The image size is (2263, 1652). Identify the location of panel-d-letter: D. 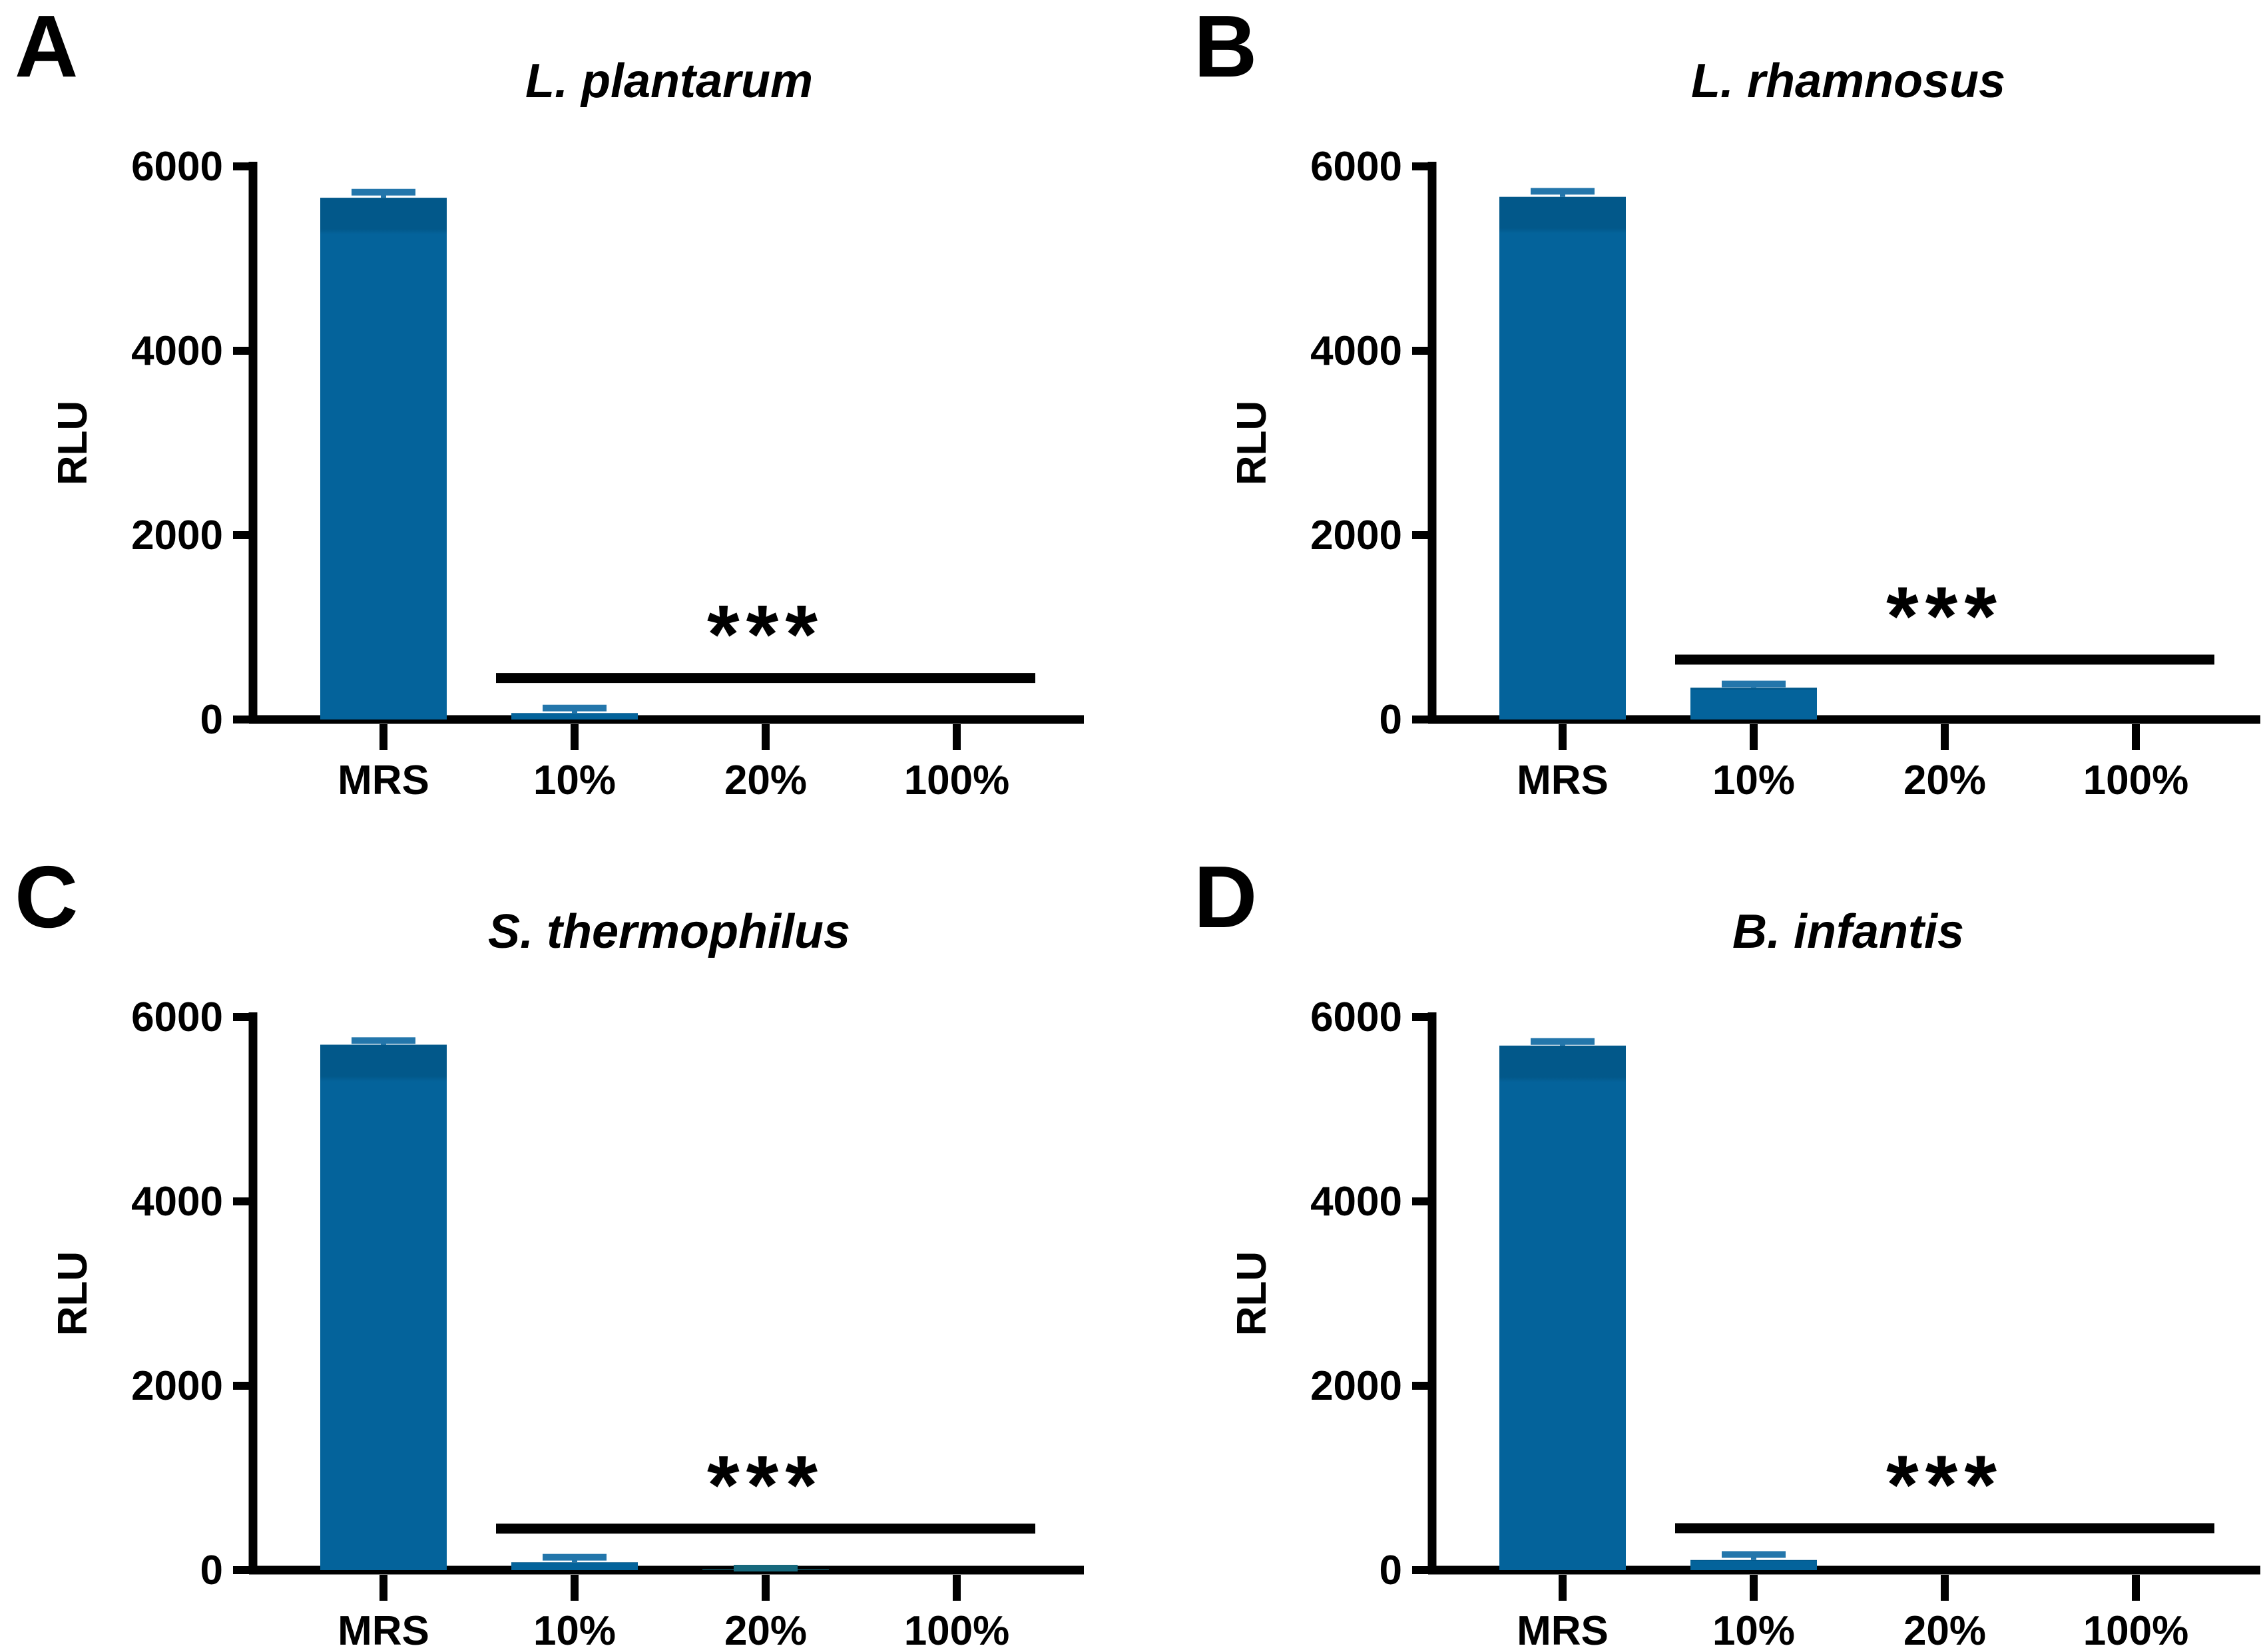
(1225, 897).